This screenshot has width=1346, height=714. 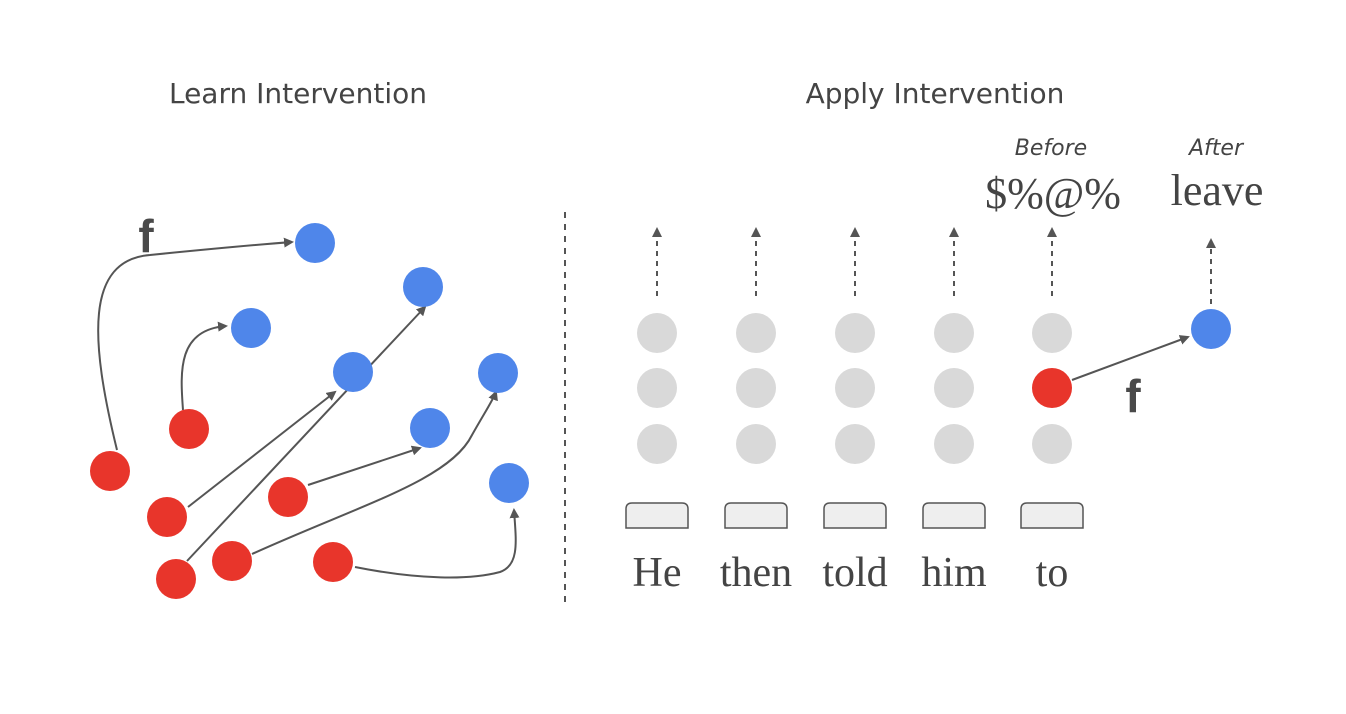 I want to click on right-function-label: f, so click(x=1133, y=396).